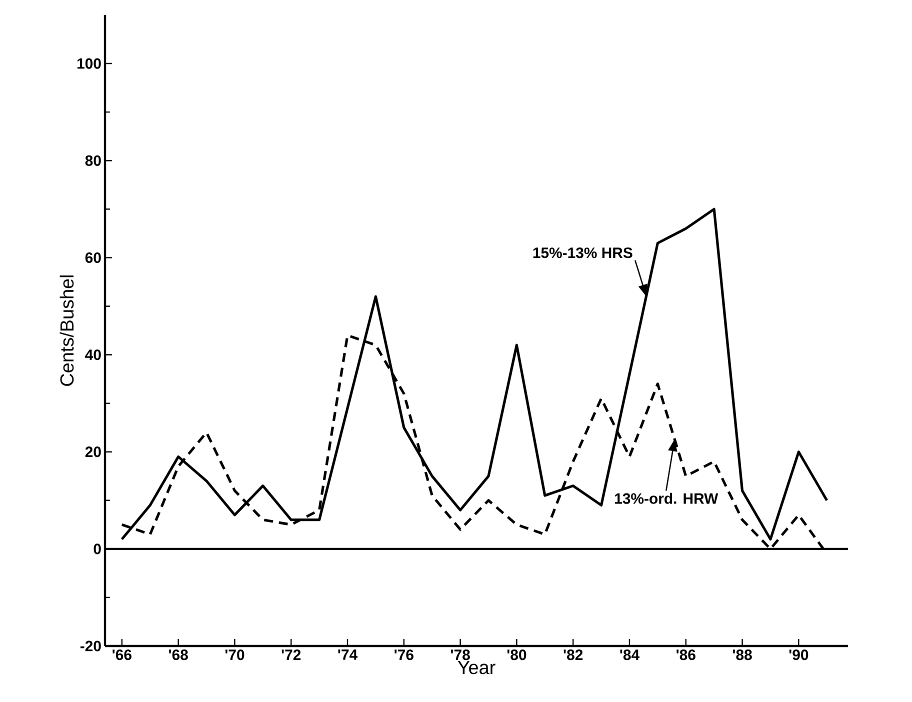 The width and height of the screenshot is (912, 702). I want to click on y-tick-label: 60, so click(93, 257).